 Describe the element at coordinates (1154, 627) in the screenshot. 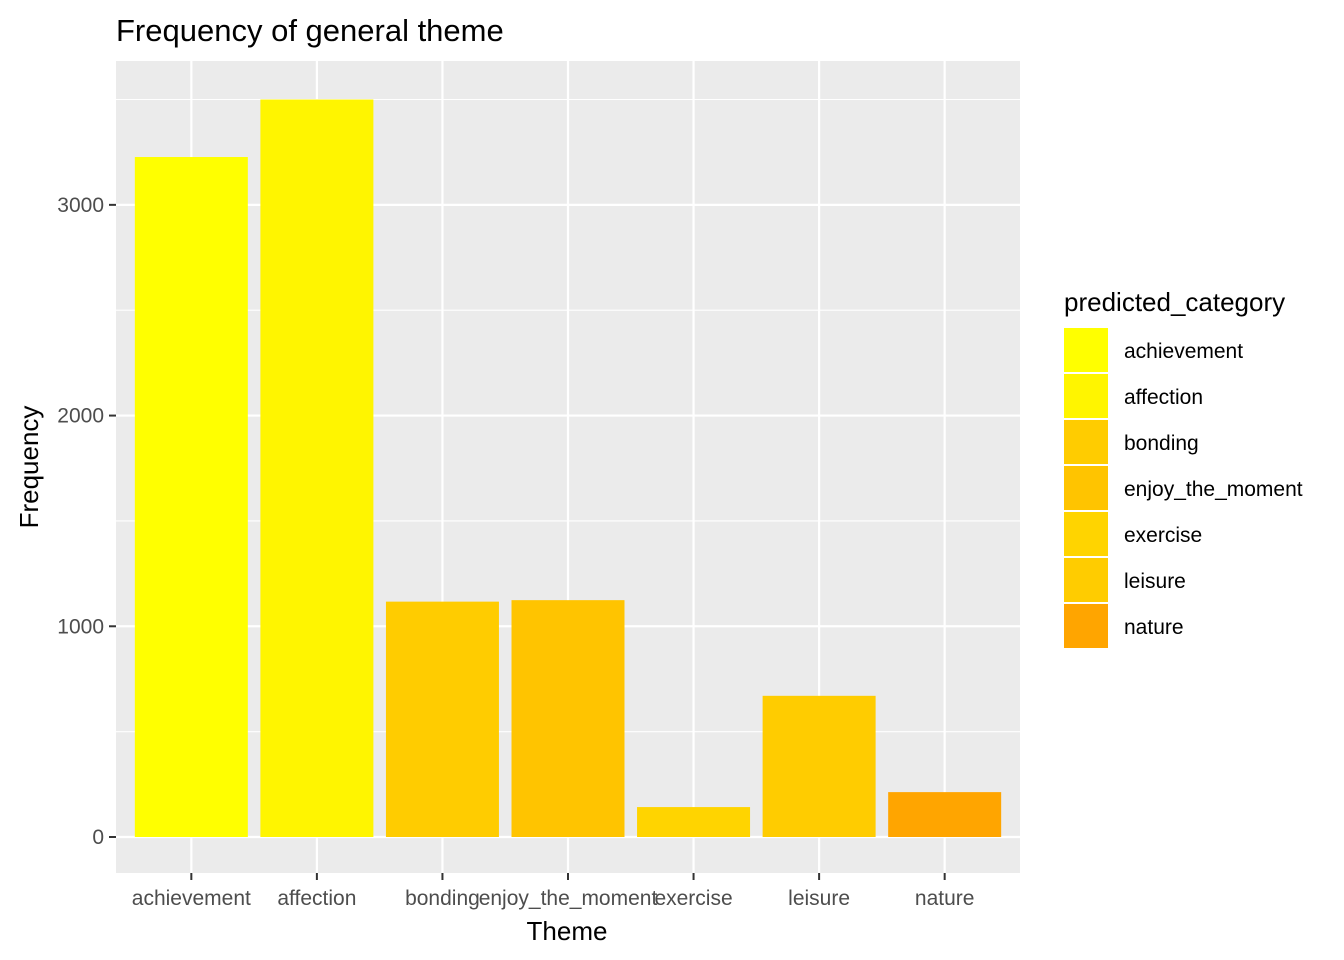

I see `legend-label: nature` at that location.